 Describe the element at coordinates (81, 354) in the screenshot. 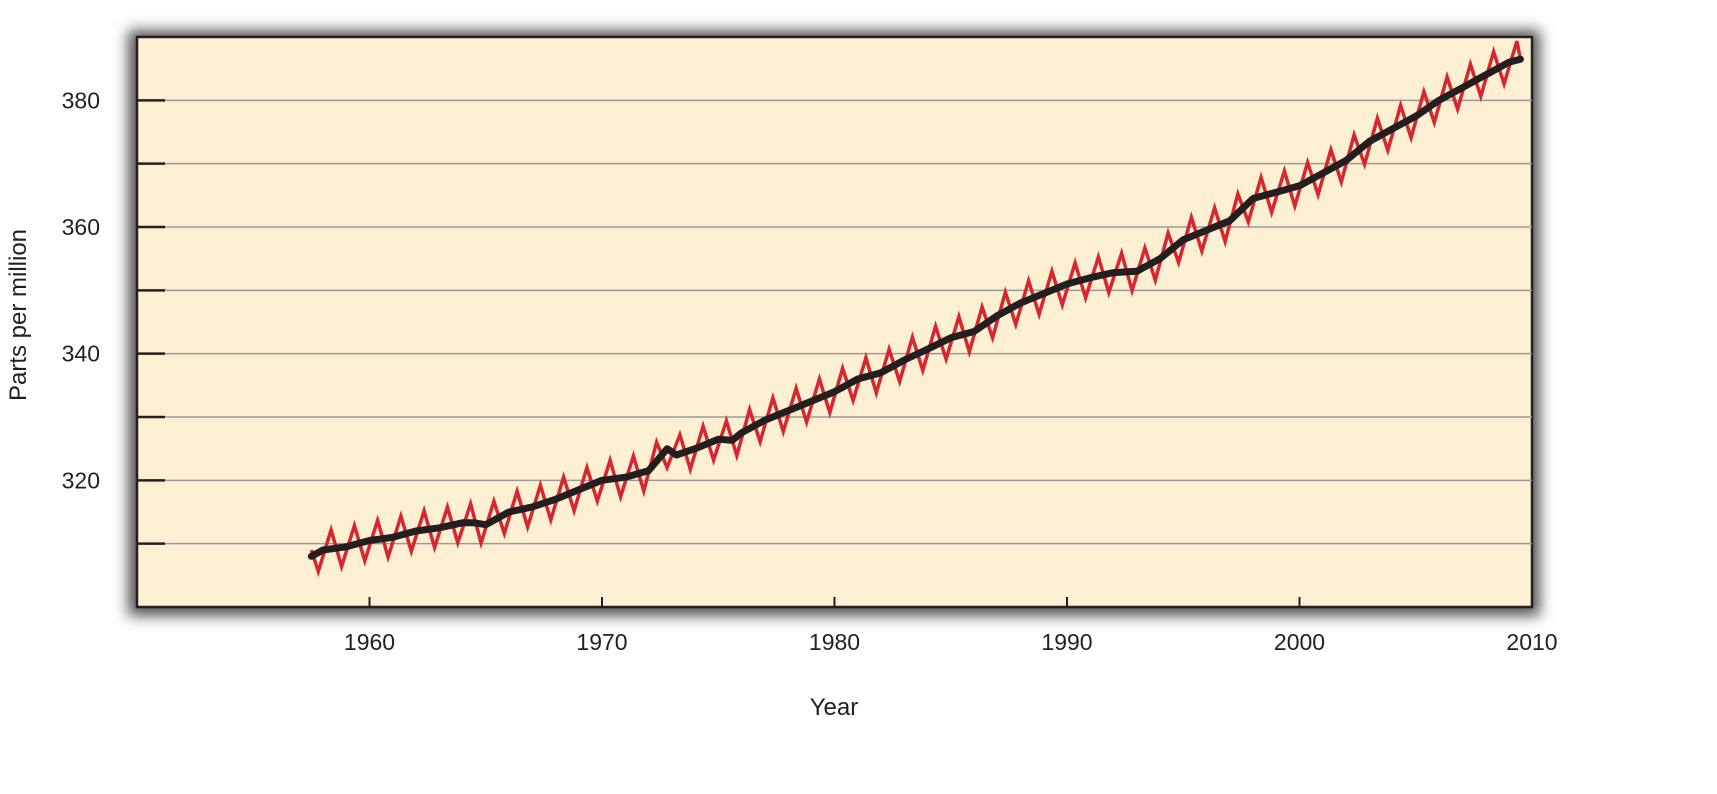

I see `y-tick-label: 340` at that location.